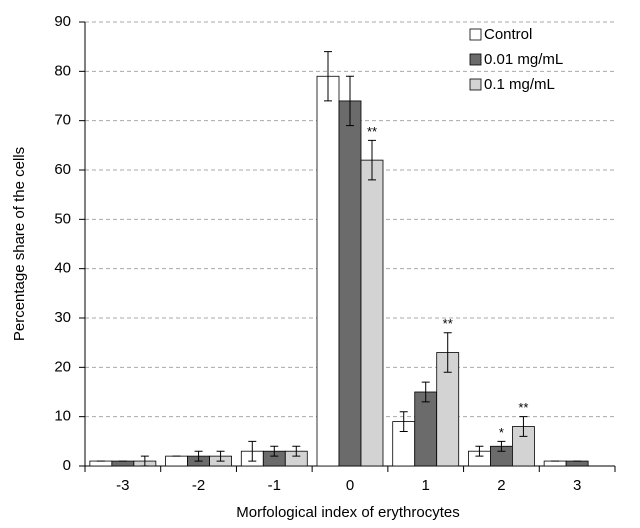 This screenshot has width=640, height=528. What do you see at coordinates (198, 485) in the screenshot?
I see `x-tick-label: -2` at bounding box center [198, 485].